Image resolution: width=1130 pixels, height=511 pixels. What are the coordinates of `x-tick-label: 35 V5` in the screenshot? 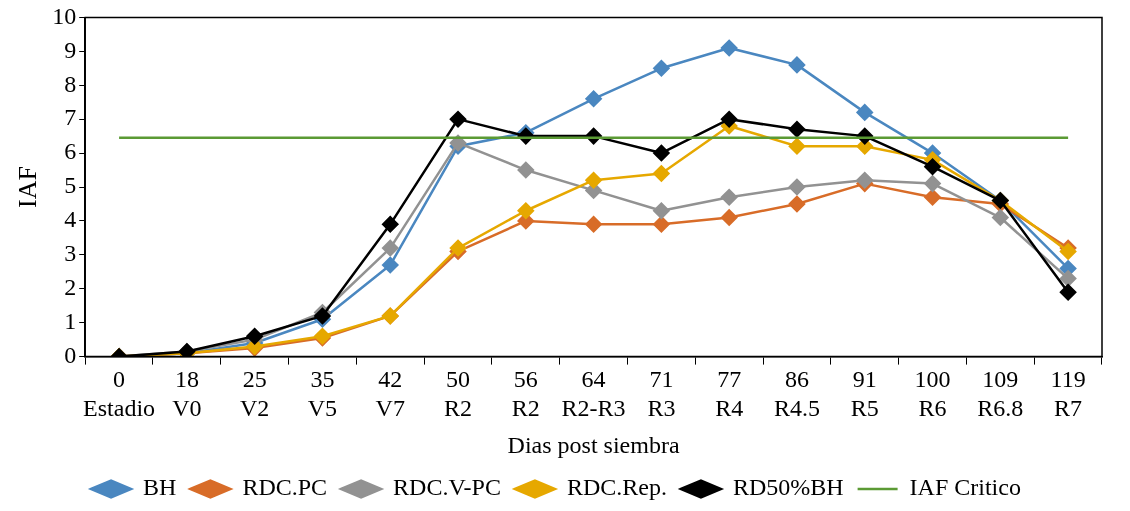 It's located at (322, 394).